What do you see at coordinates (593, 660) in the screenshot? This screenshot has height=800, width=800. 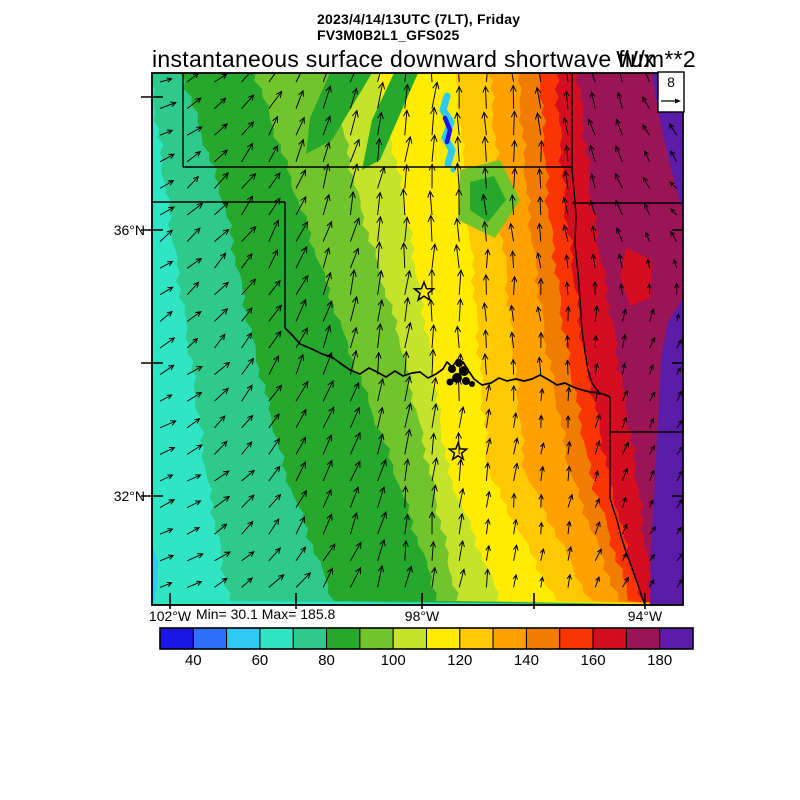 I see `colorbar-label: 160` at bounding box center [593, 660].